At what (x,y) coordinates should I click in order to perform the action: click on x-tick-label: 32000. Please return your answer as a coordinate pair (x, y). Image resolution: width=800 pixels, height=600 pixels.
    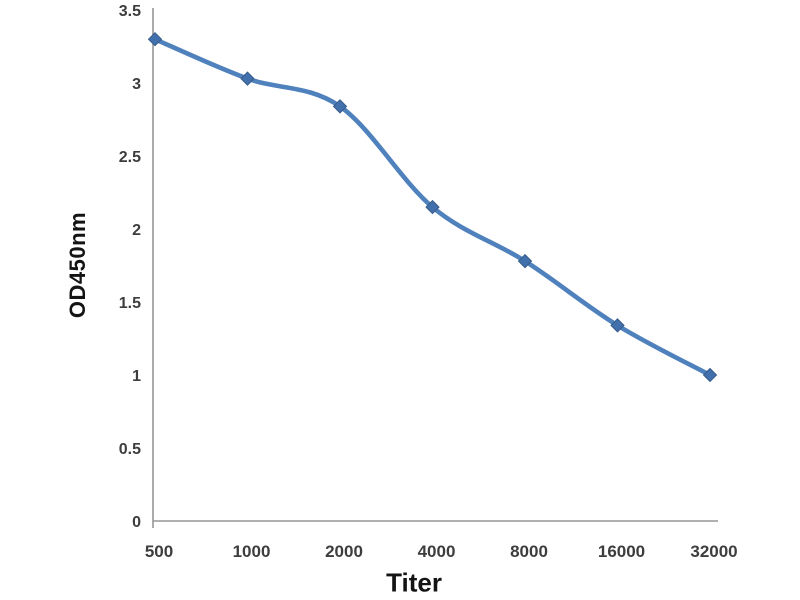
    Looking at the image, I should click on (713, 551).